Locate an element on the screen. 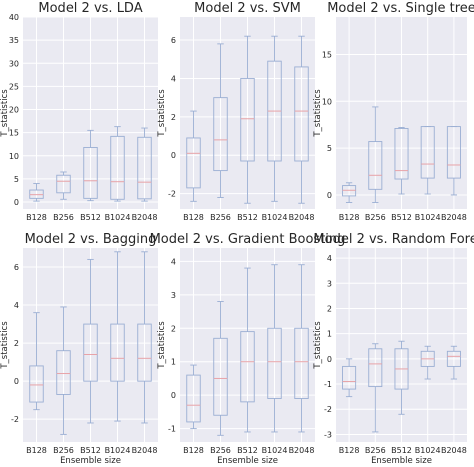  y-tick-label: 30 is located at coordinates (14, 63).